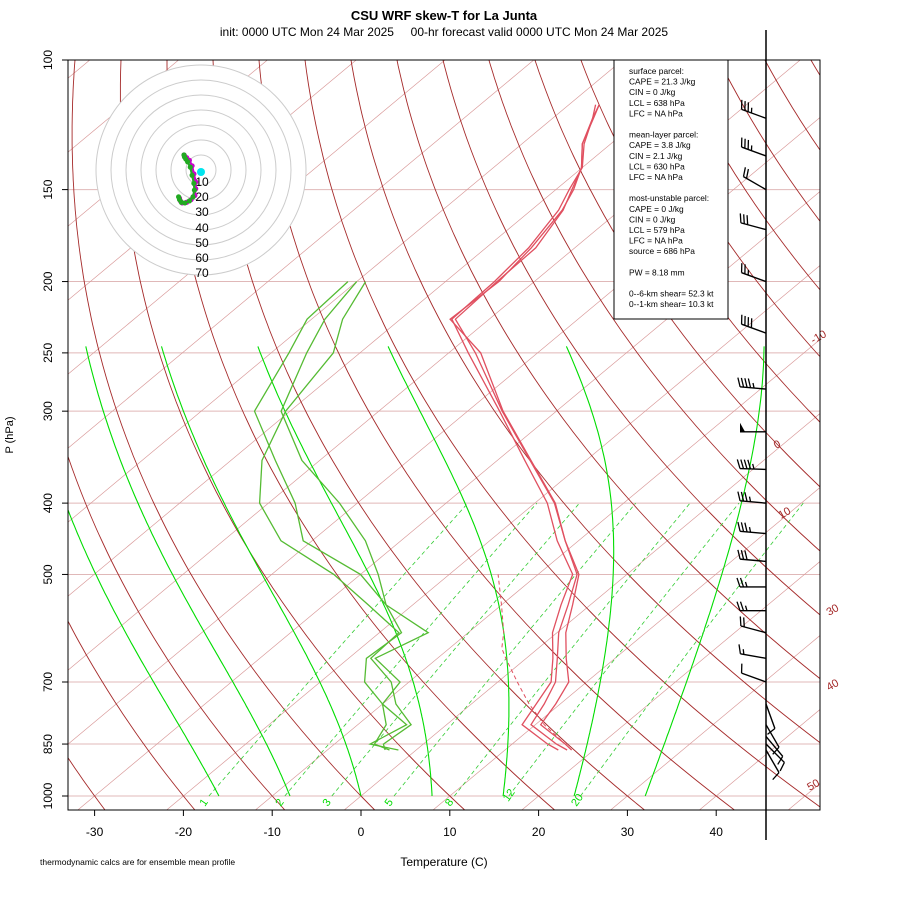 The image size is (900, 905). What do you see at coordinates (662, 251) in the screenshot?
I see `info-box-line: source = 686 hPa` at bounding box center [662, 251].